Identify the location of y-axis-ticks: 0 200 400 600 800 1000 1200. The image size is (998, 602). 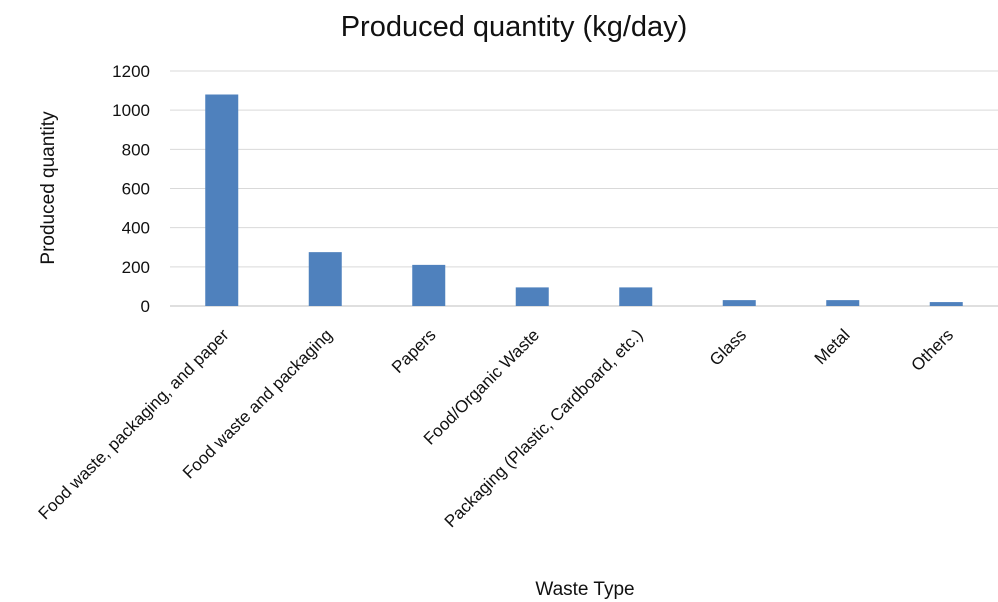
(131, 189).